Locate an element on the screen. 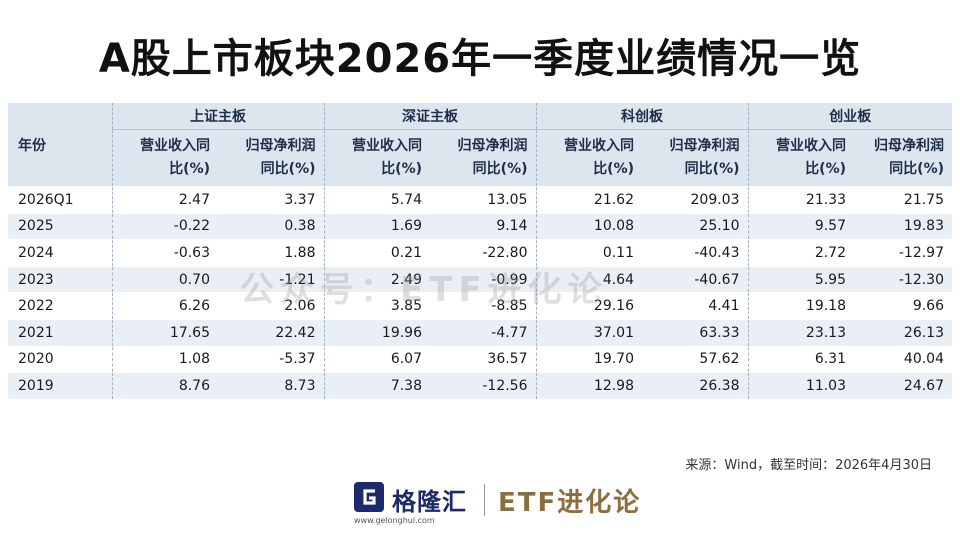 Image resolution: width=960 pixels, height=541 pixels. year-cell: 2026Q1 is located at coordinates (60, 200).